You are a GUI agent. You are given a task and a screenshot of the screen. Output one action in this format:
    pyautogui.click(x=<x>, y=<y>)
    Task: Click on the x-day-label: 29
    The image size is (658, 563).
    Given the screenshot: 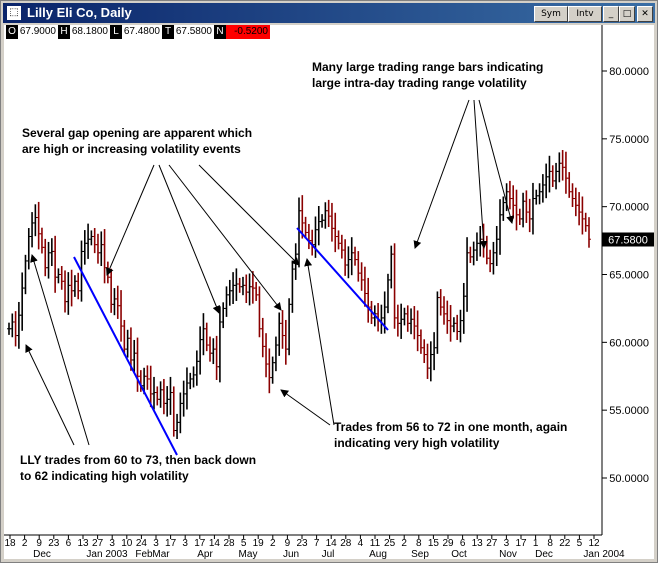 What is the action you would take?
    pyautogui.click(x=448, y=543)
    